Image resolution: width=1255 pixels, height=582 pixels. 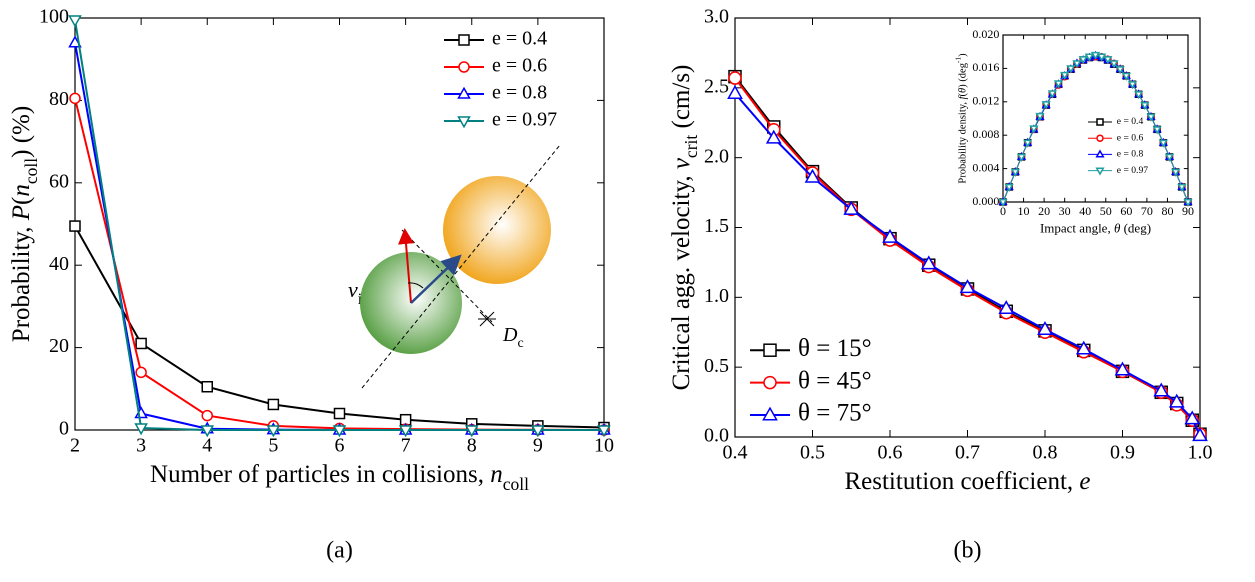 What do you see at coordinates (963, 96) in the screenshot?
I see `label-part: f` at bounding box center [963, 96].